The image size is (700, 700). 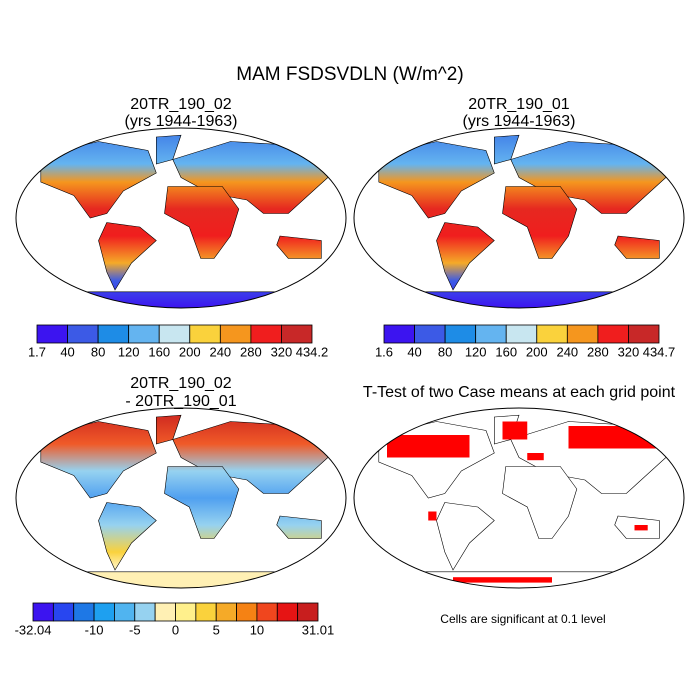 I want to click on figure-title: MAM FSDSVDLN (W/m^2), so click(x=349, y=74).